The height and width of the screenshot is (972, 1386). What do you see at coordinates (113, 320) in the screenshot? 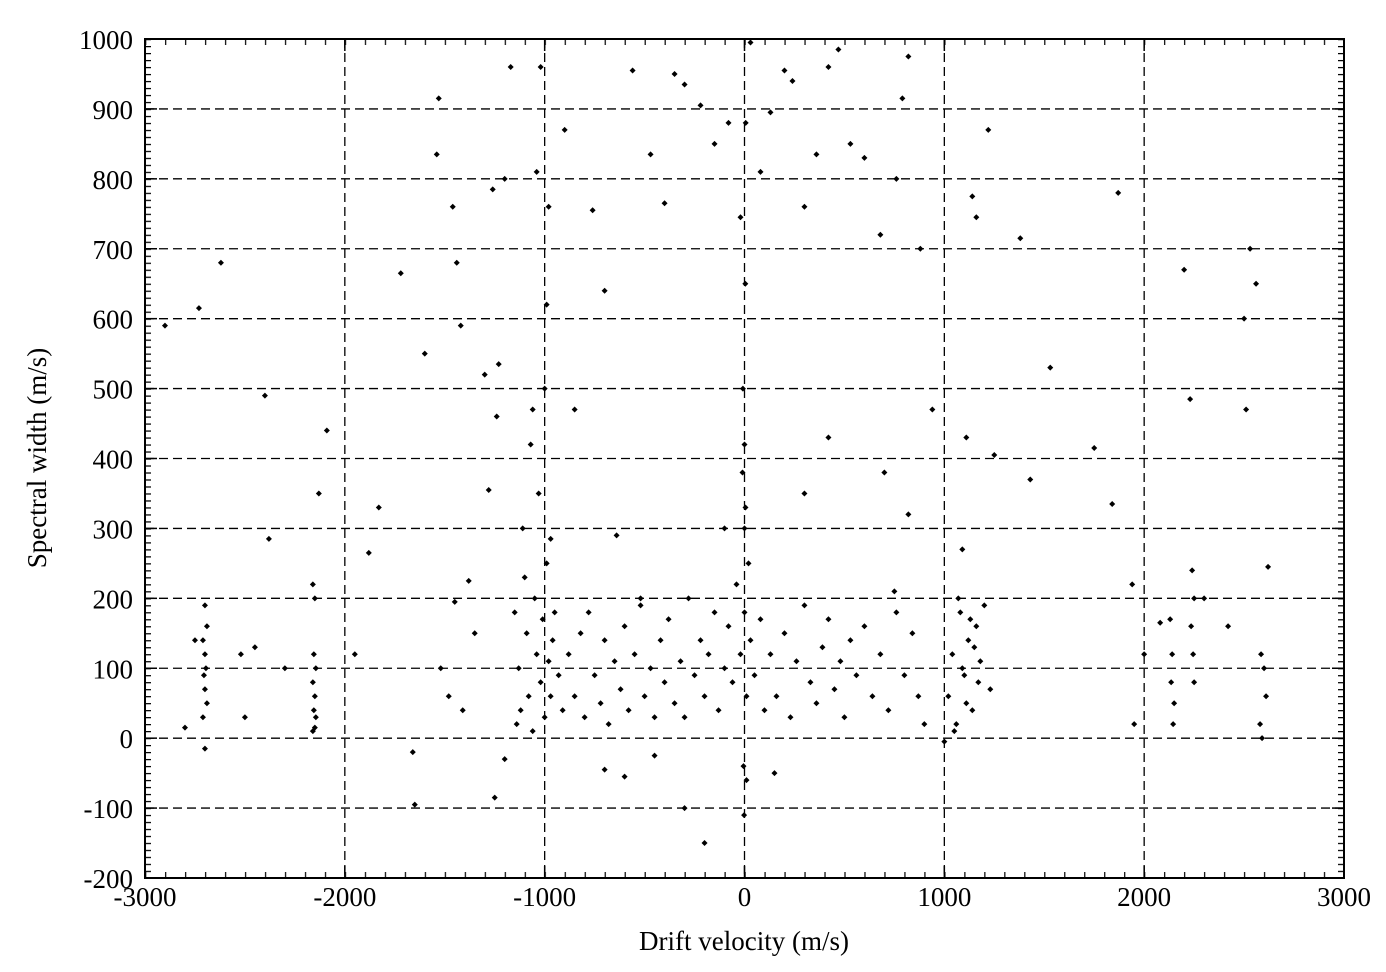
I see `y-tick-label: 600` at bounding box center [113, 320].